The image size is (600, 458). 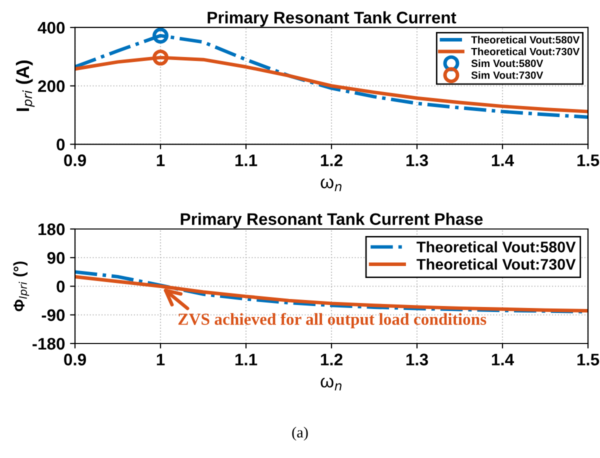 What do you see at coordinates (331, 220) in the screenshot?
I see `chart-title: Primary Resonant Tank Current Phase` at bounding box center [331, 220].